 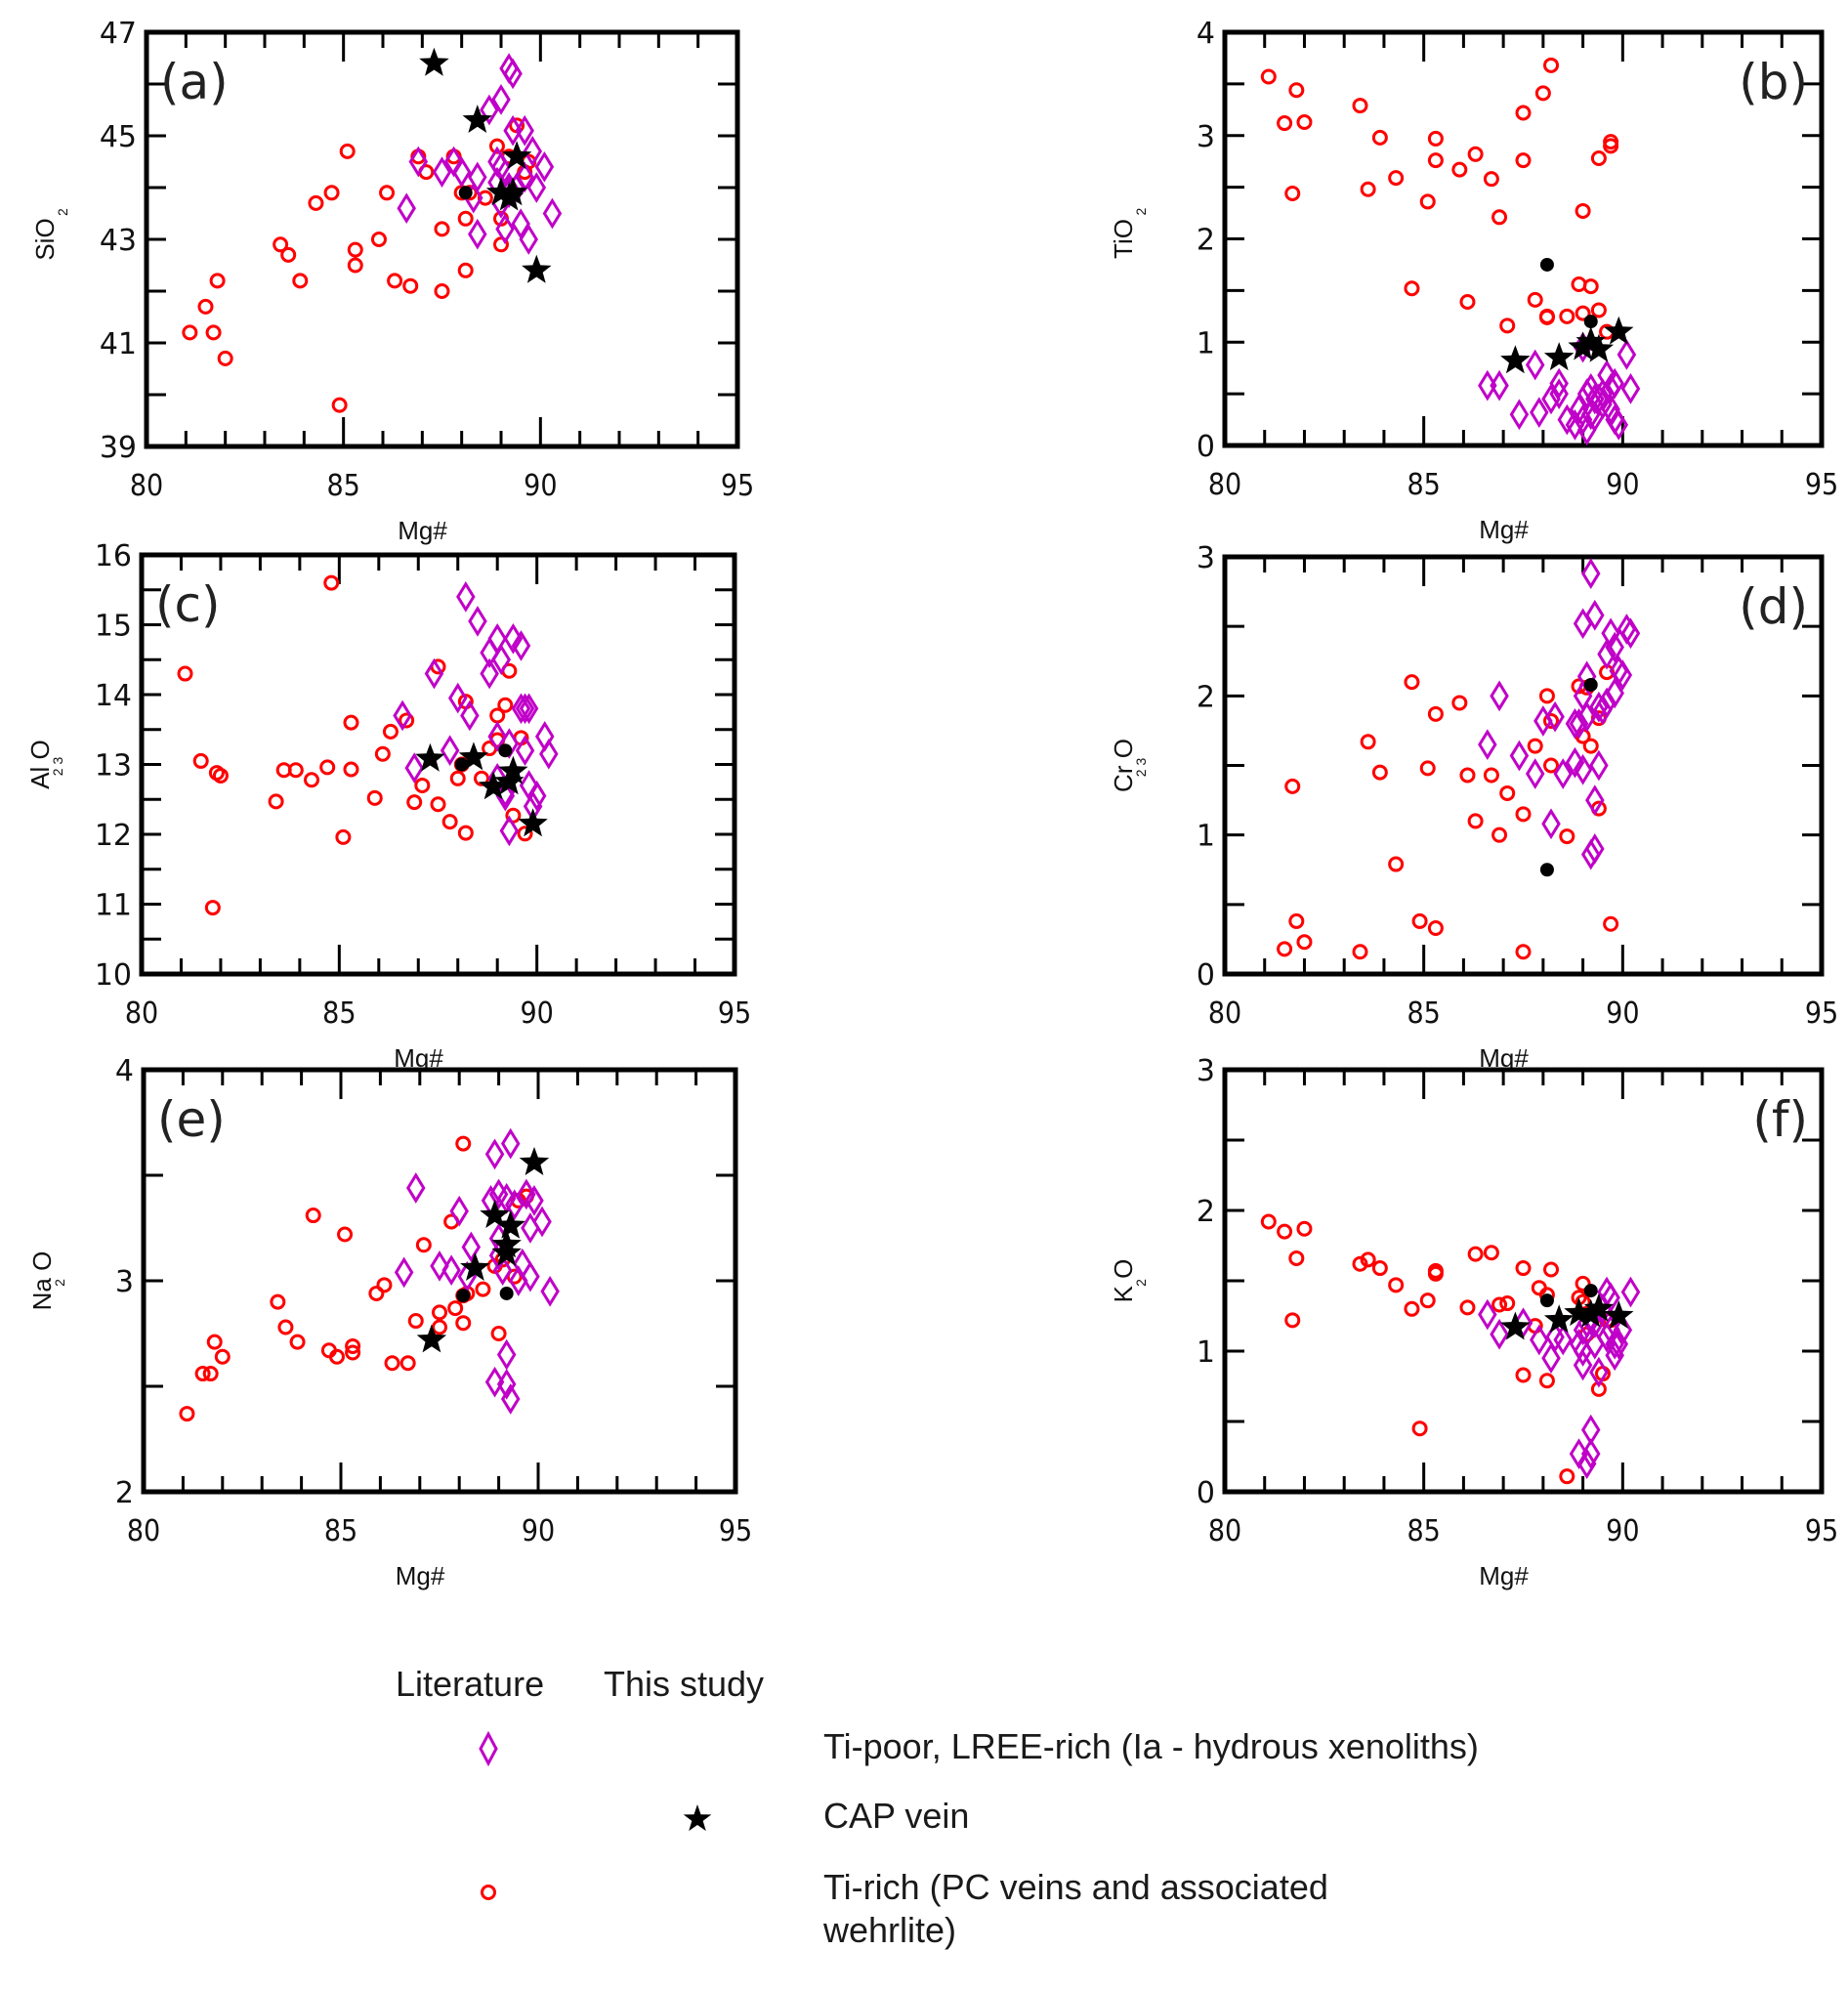 What do you see at coordinates (1206, 558) in the screenshot?
I see `y-tick-label: 3` at bounding box center [1206, 558].